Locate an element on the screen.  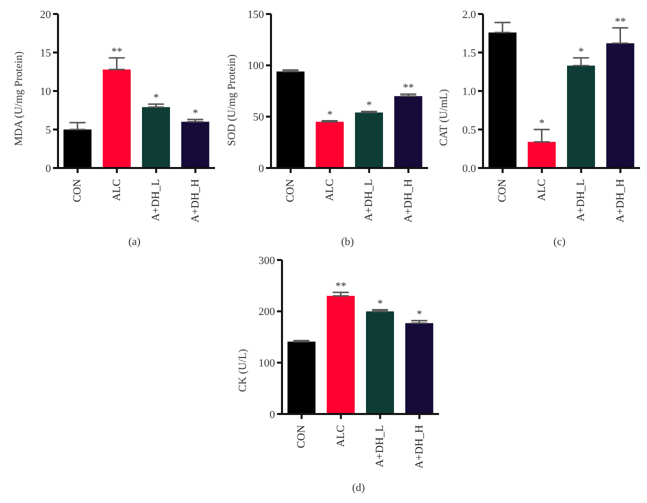
y-tick-label: 2.0 is located at coordinates (469, 14).